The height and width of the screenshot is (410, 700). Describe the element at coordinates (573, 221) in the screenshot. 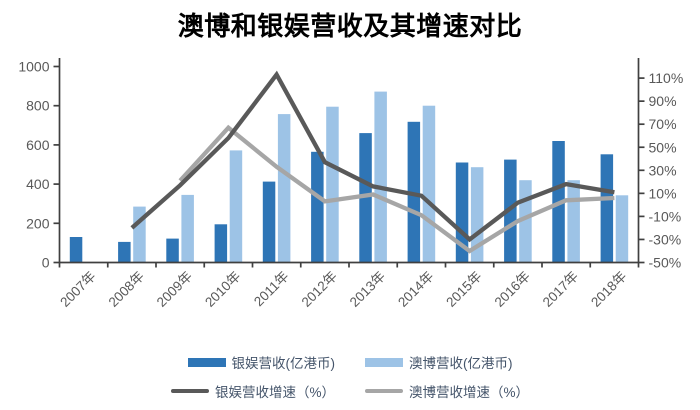

I see `bar-sjm-2017年` at that location.